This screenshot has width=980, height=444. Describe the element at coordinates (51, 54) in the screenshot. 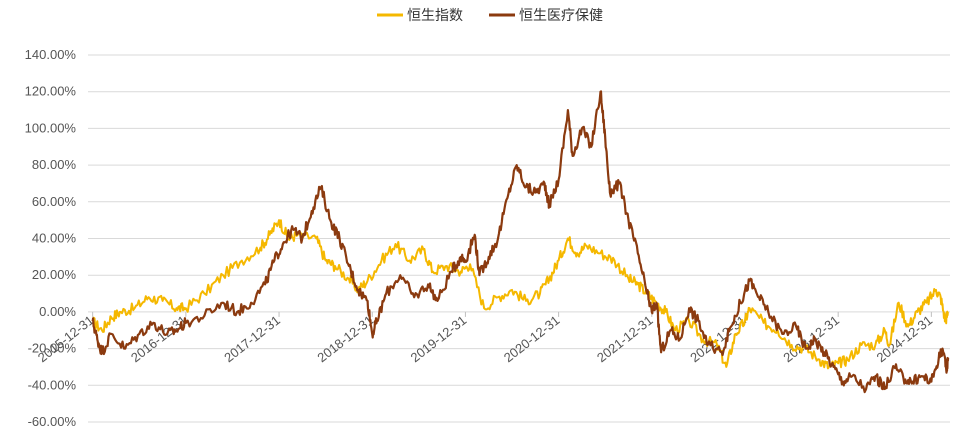

I see `y-tick-label: 140.00%` at that location.